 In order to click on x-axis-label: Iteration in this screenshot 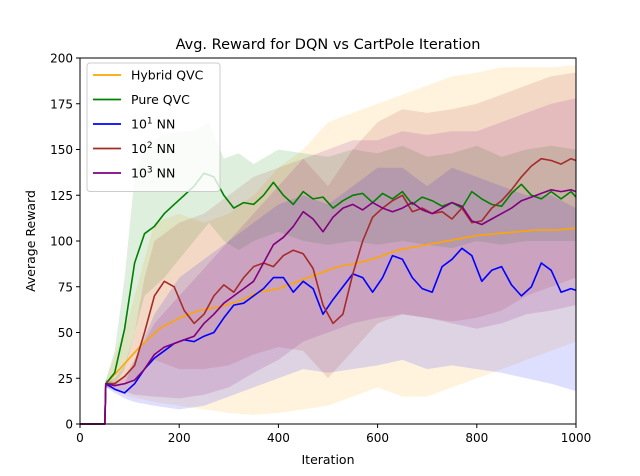, I will do `click(327, 459)`.